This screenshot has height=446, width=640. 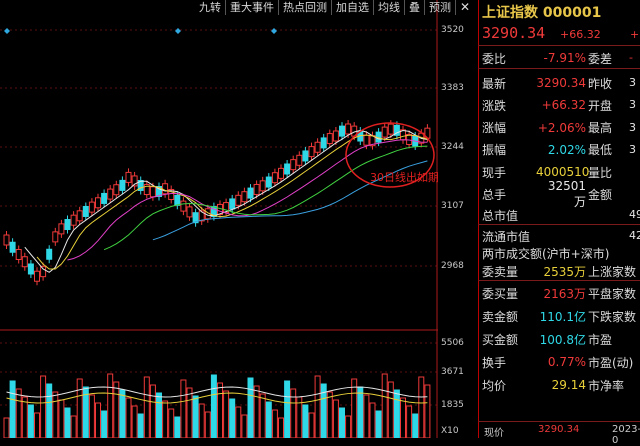 I want to click on quote-label-secondary: 市净率, so click(x=606, y=385).